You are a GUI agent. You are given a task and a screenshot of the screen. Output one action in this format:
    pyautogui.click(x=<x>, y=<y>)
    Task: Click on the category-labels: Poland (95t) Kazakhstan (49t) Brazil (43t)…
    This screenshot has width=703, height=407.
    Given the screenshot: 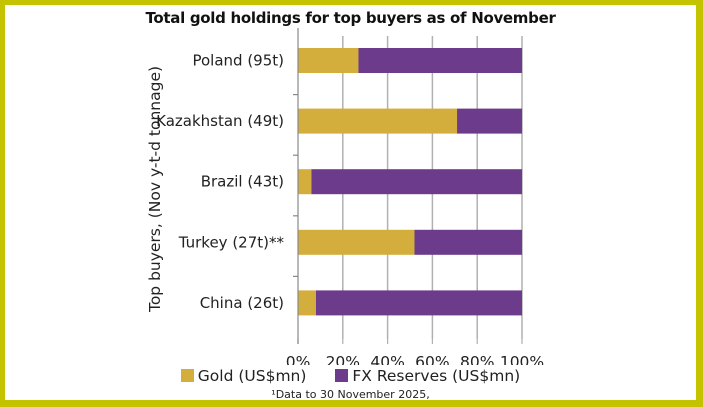 What is the action you would take?
    pyautogui.click(x=220, y=182)
    